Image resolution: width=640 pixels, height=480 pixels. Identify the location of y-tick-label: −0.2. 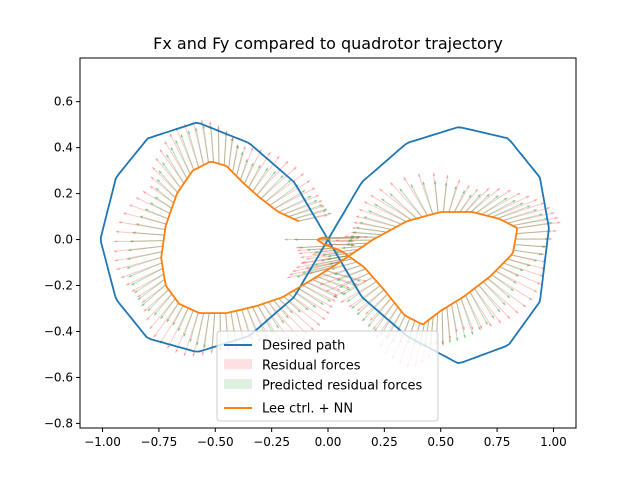
(58, 286).